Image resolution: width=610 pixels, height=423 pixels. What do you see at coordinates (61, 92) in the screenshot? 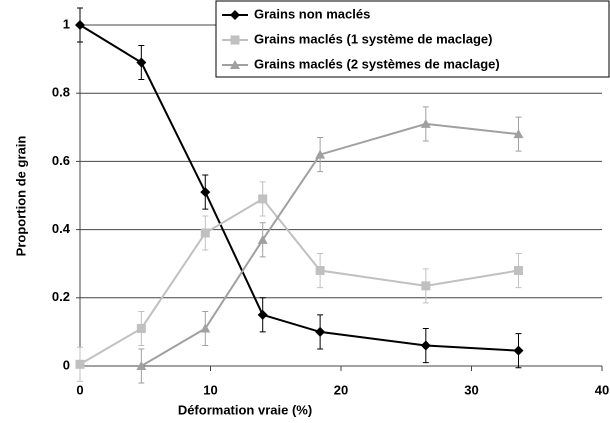
I see `y-tick-label: 0.8` at bounding box center [61, 92].